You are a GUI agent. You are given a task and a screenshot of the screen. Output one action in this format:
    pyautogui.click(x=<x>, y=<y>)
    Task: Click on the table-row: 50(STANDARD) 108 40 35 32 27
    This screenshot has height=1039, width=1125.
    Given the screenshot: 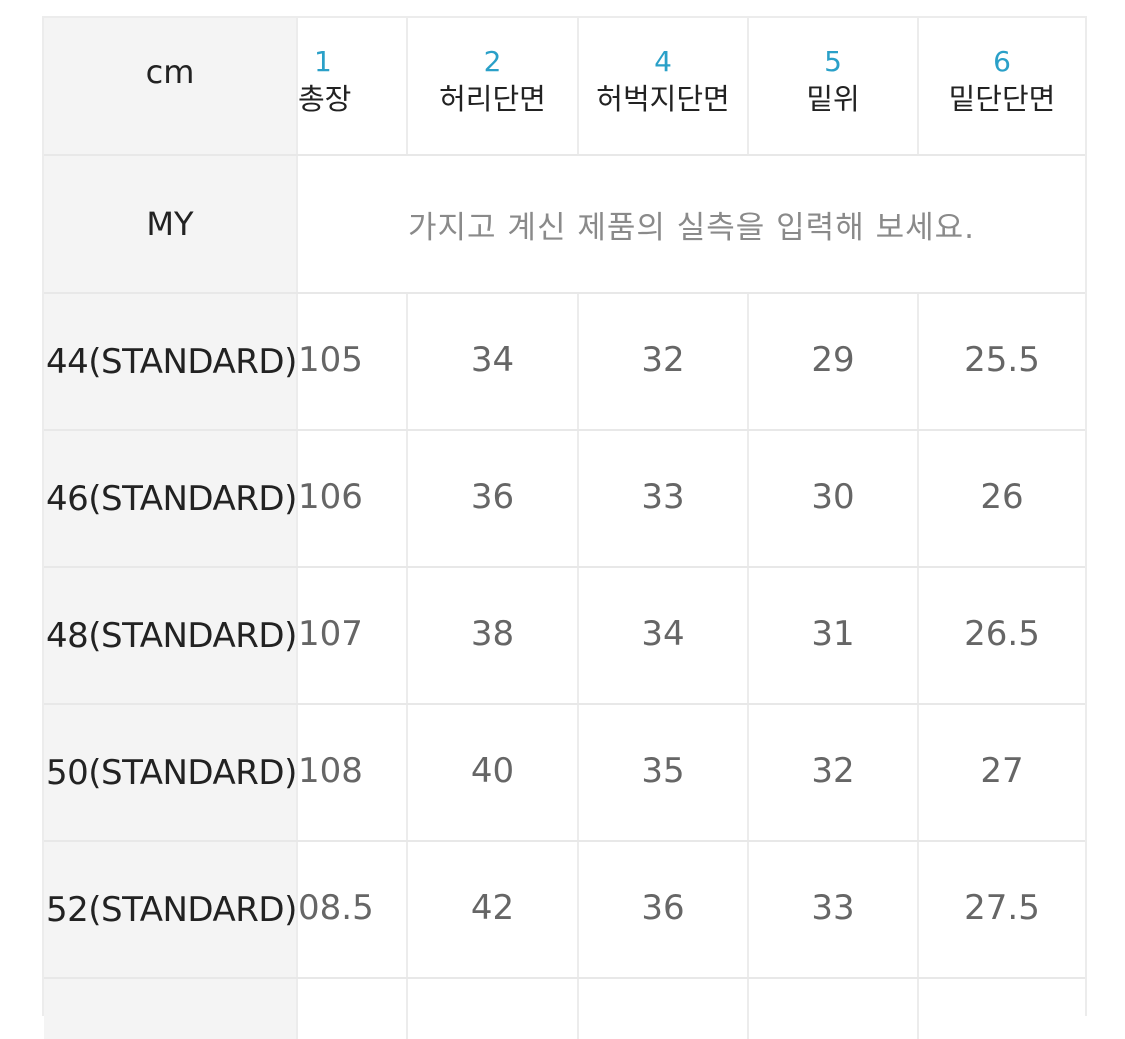 What is the action you would take?
    pyautogui.click(x=564, y=773)
    